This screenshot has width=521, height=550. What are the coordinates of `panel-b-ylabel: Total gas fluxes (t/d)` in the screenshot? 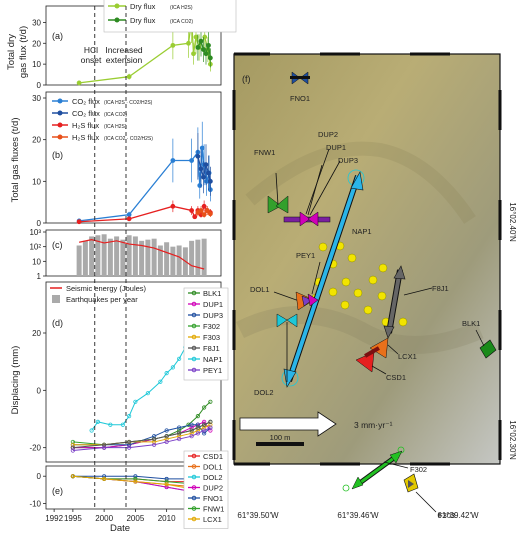 It's located at (15, 159).